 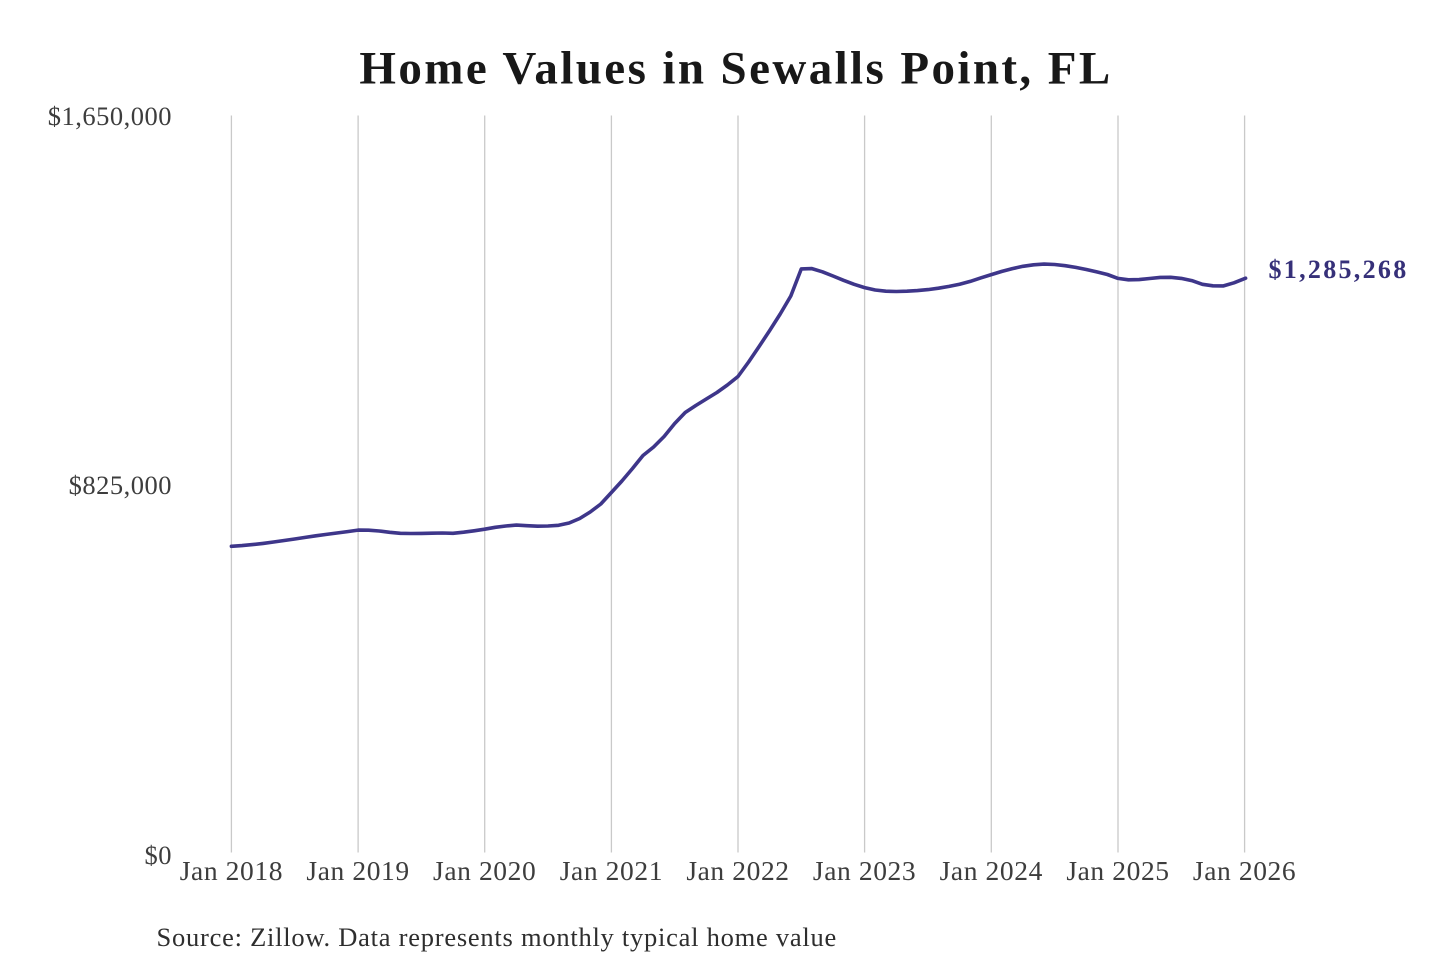 I want to click on svg-text: Jan 2019, so click(x=357, y=870).